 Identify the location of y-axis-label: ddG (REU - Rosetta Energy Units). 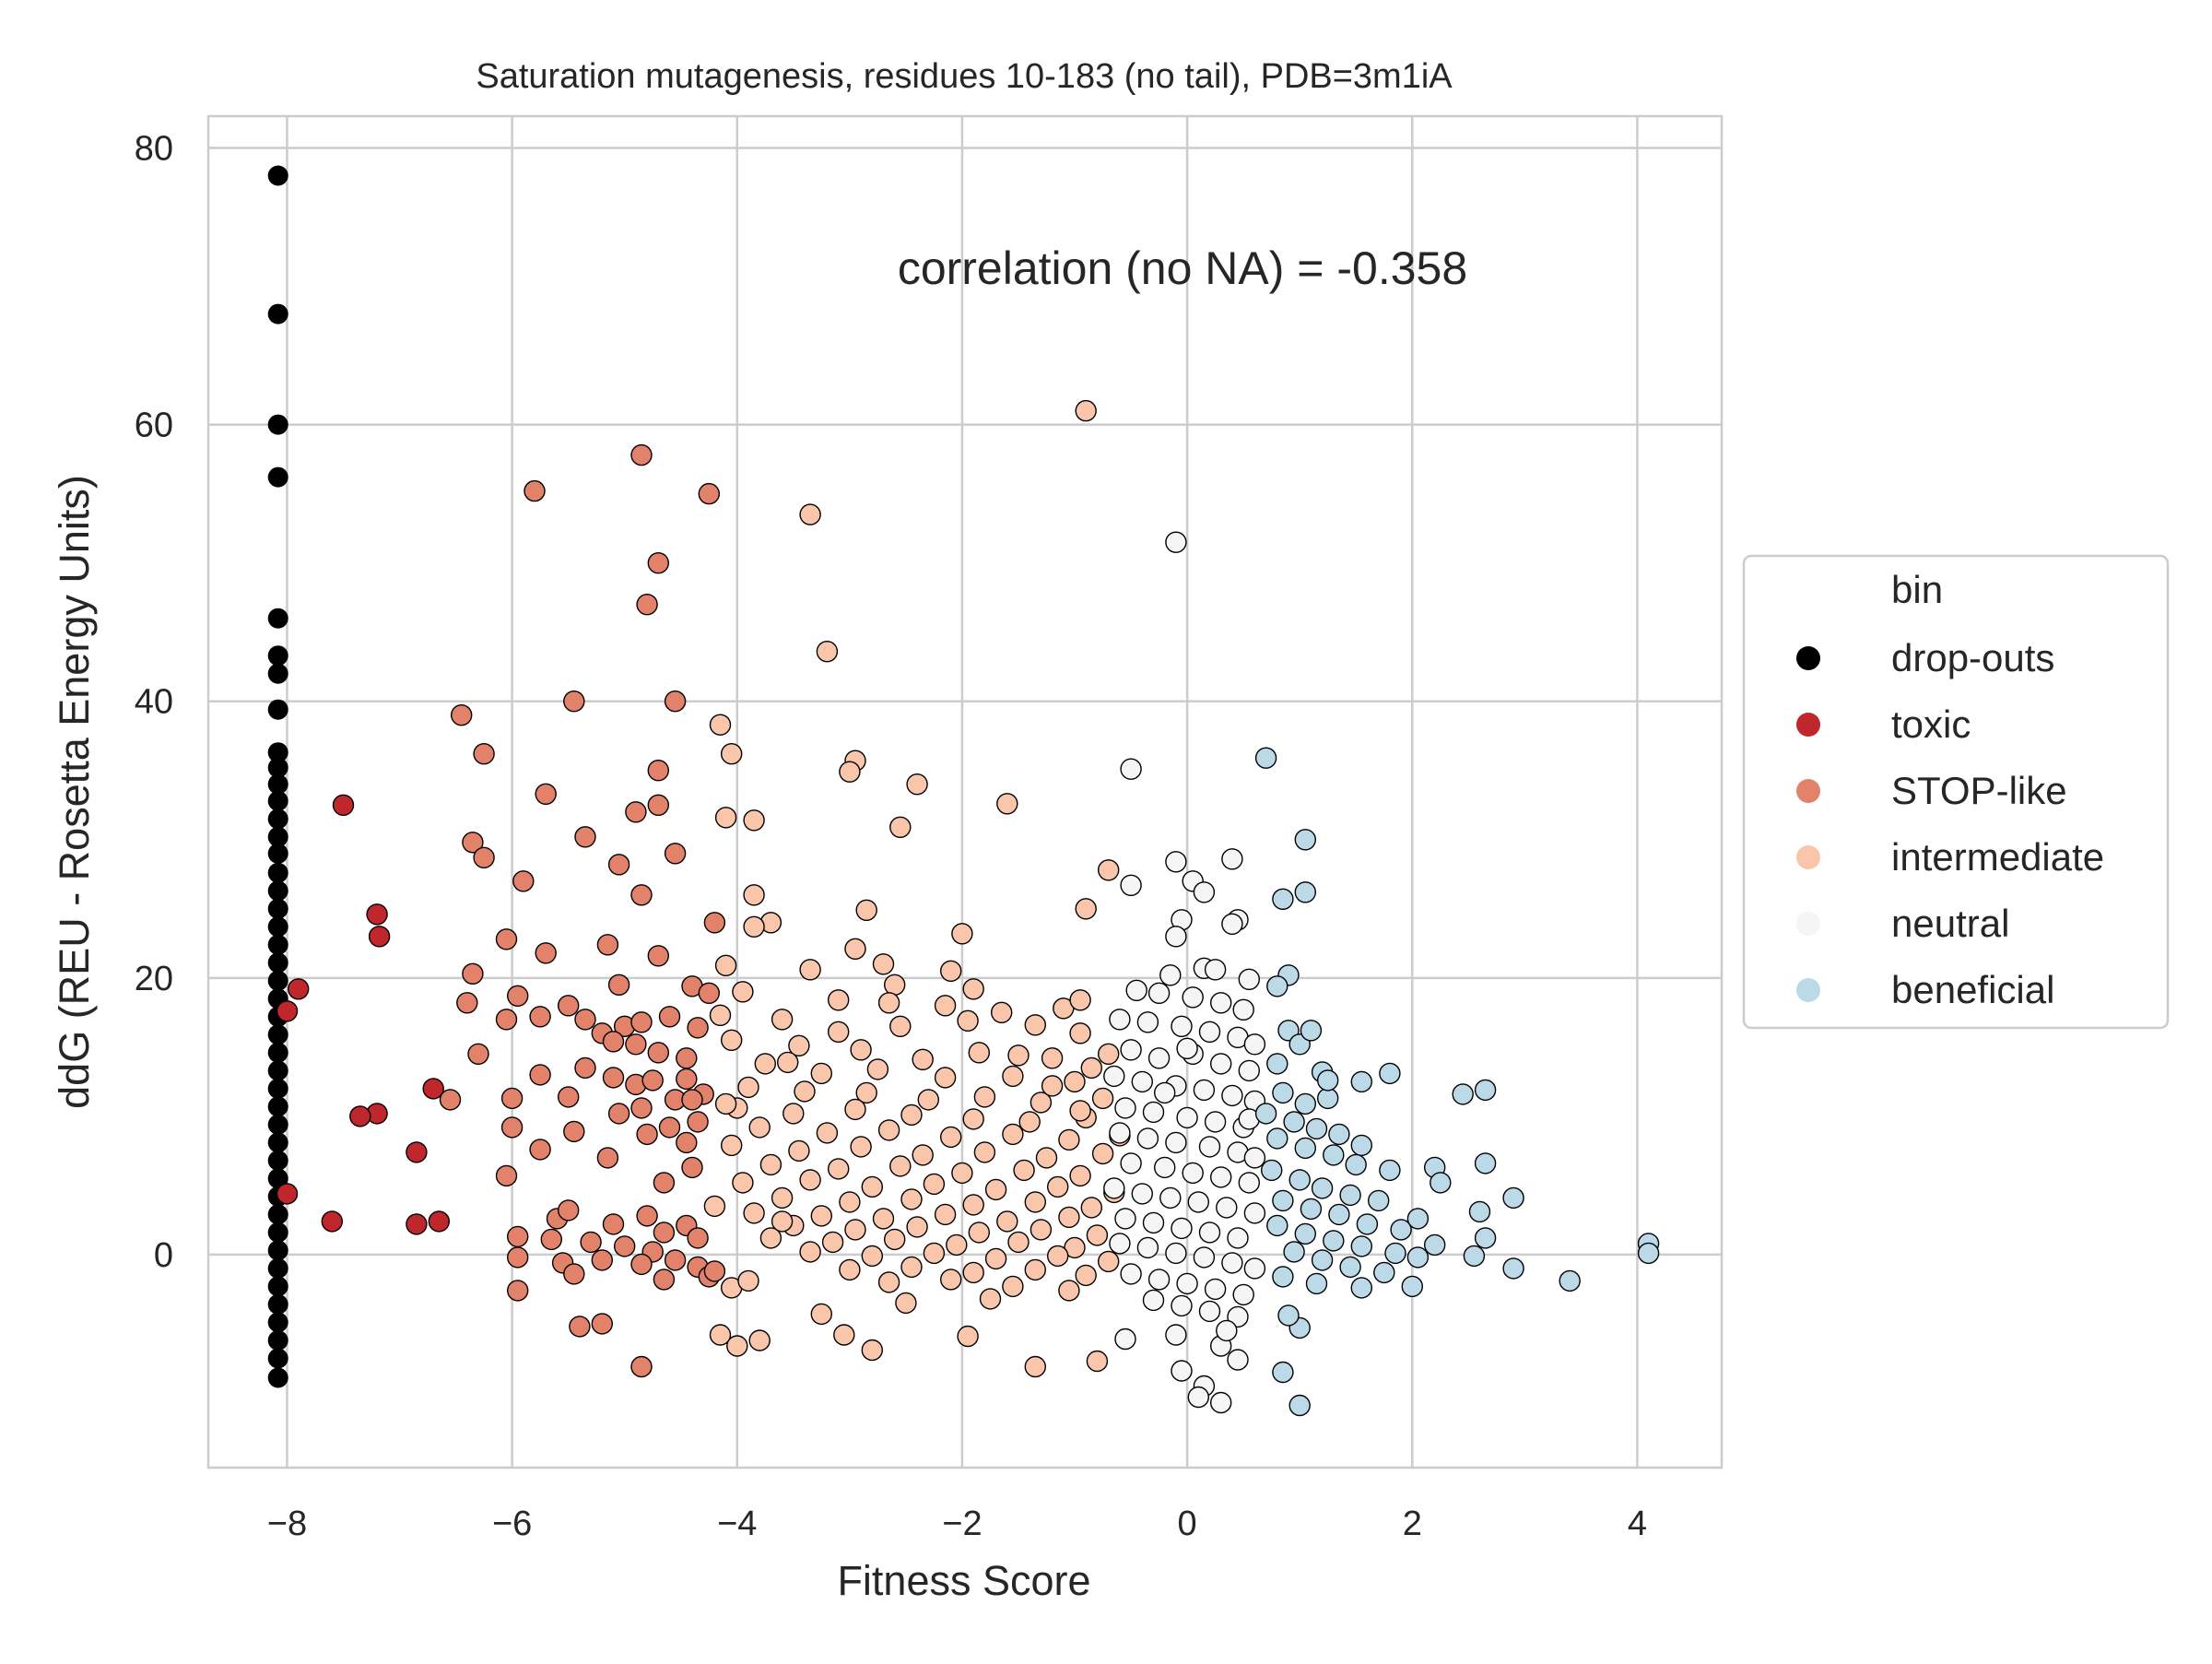
(74, 792).